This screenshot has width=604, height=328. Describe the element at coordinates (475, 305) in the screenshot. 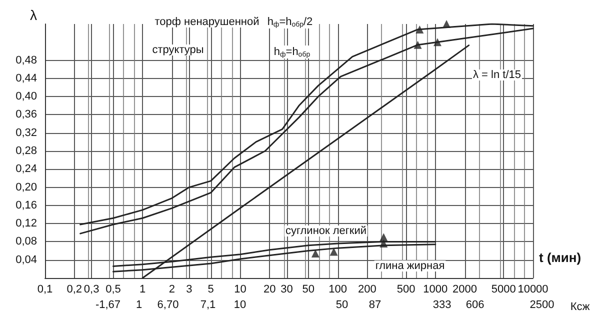

I see `text: 606` at that location.